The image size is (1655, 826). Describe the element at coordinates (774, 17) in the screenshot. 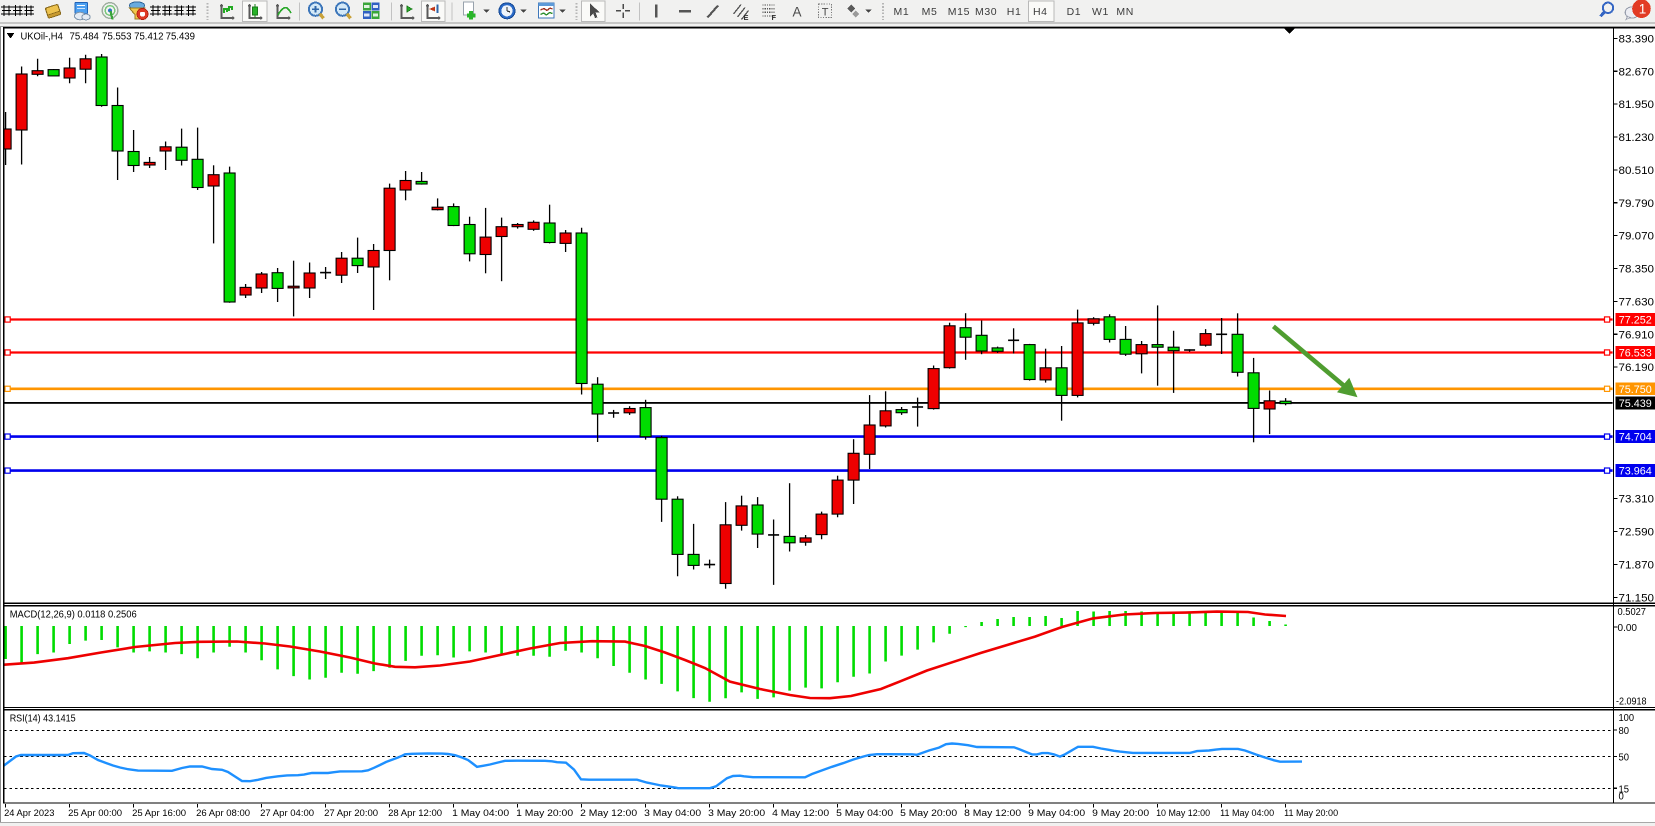

I see `svg-text: F` at that location.